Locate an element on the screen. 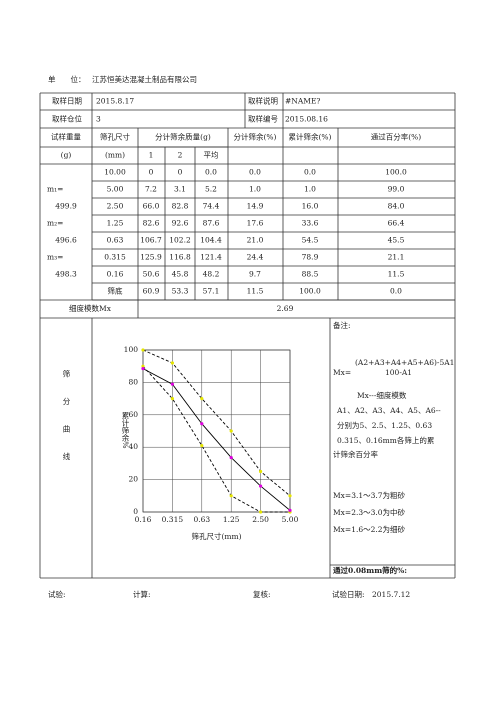 The height and width of the screenshot is (702, 496). cell: 0.315 is located at coordinates (115, 257).